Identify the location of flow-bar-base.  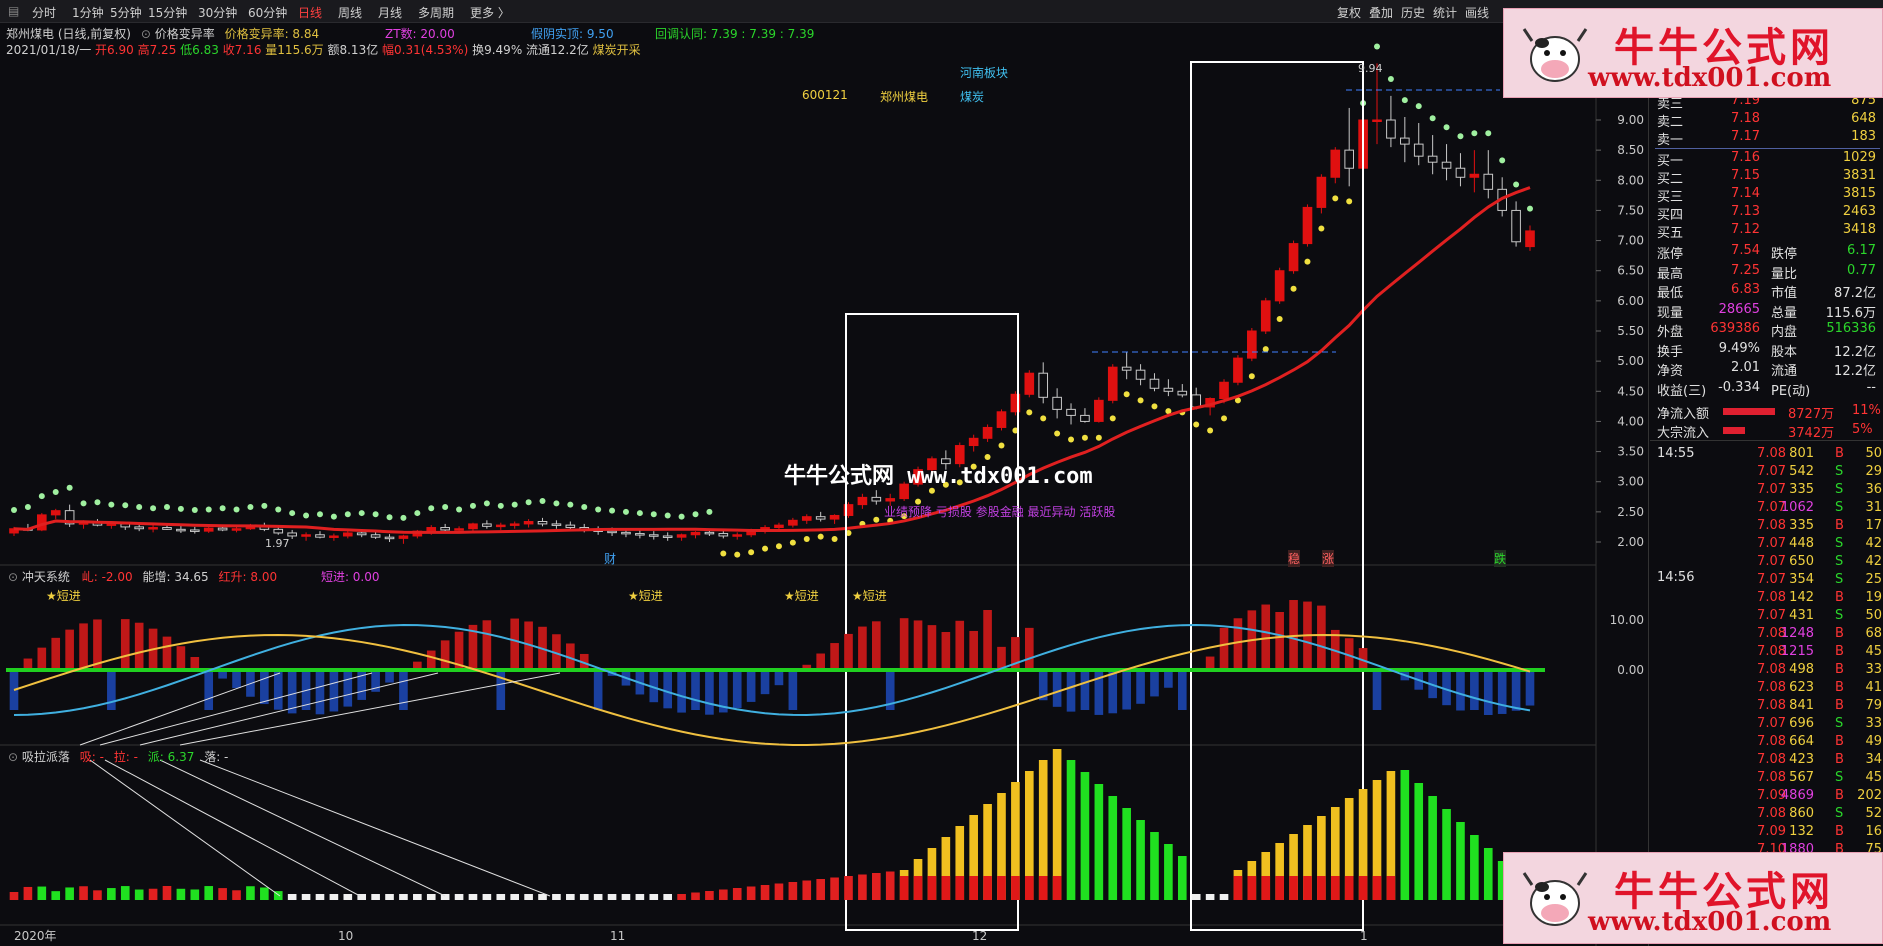
(1293, 888).